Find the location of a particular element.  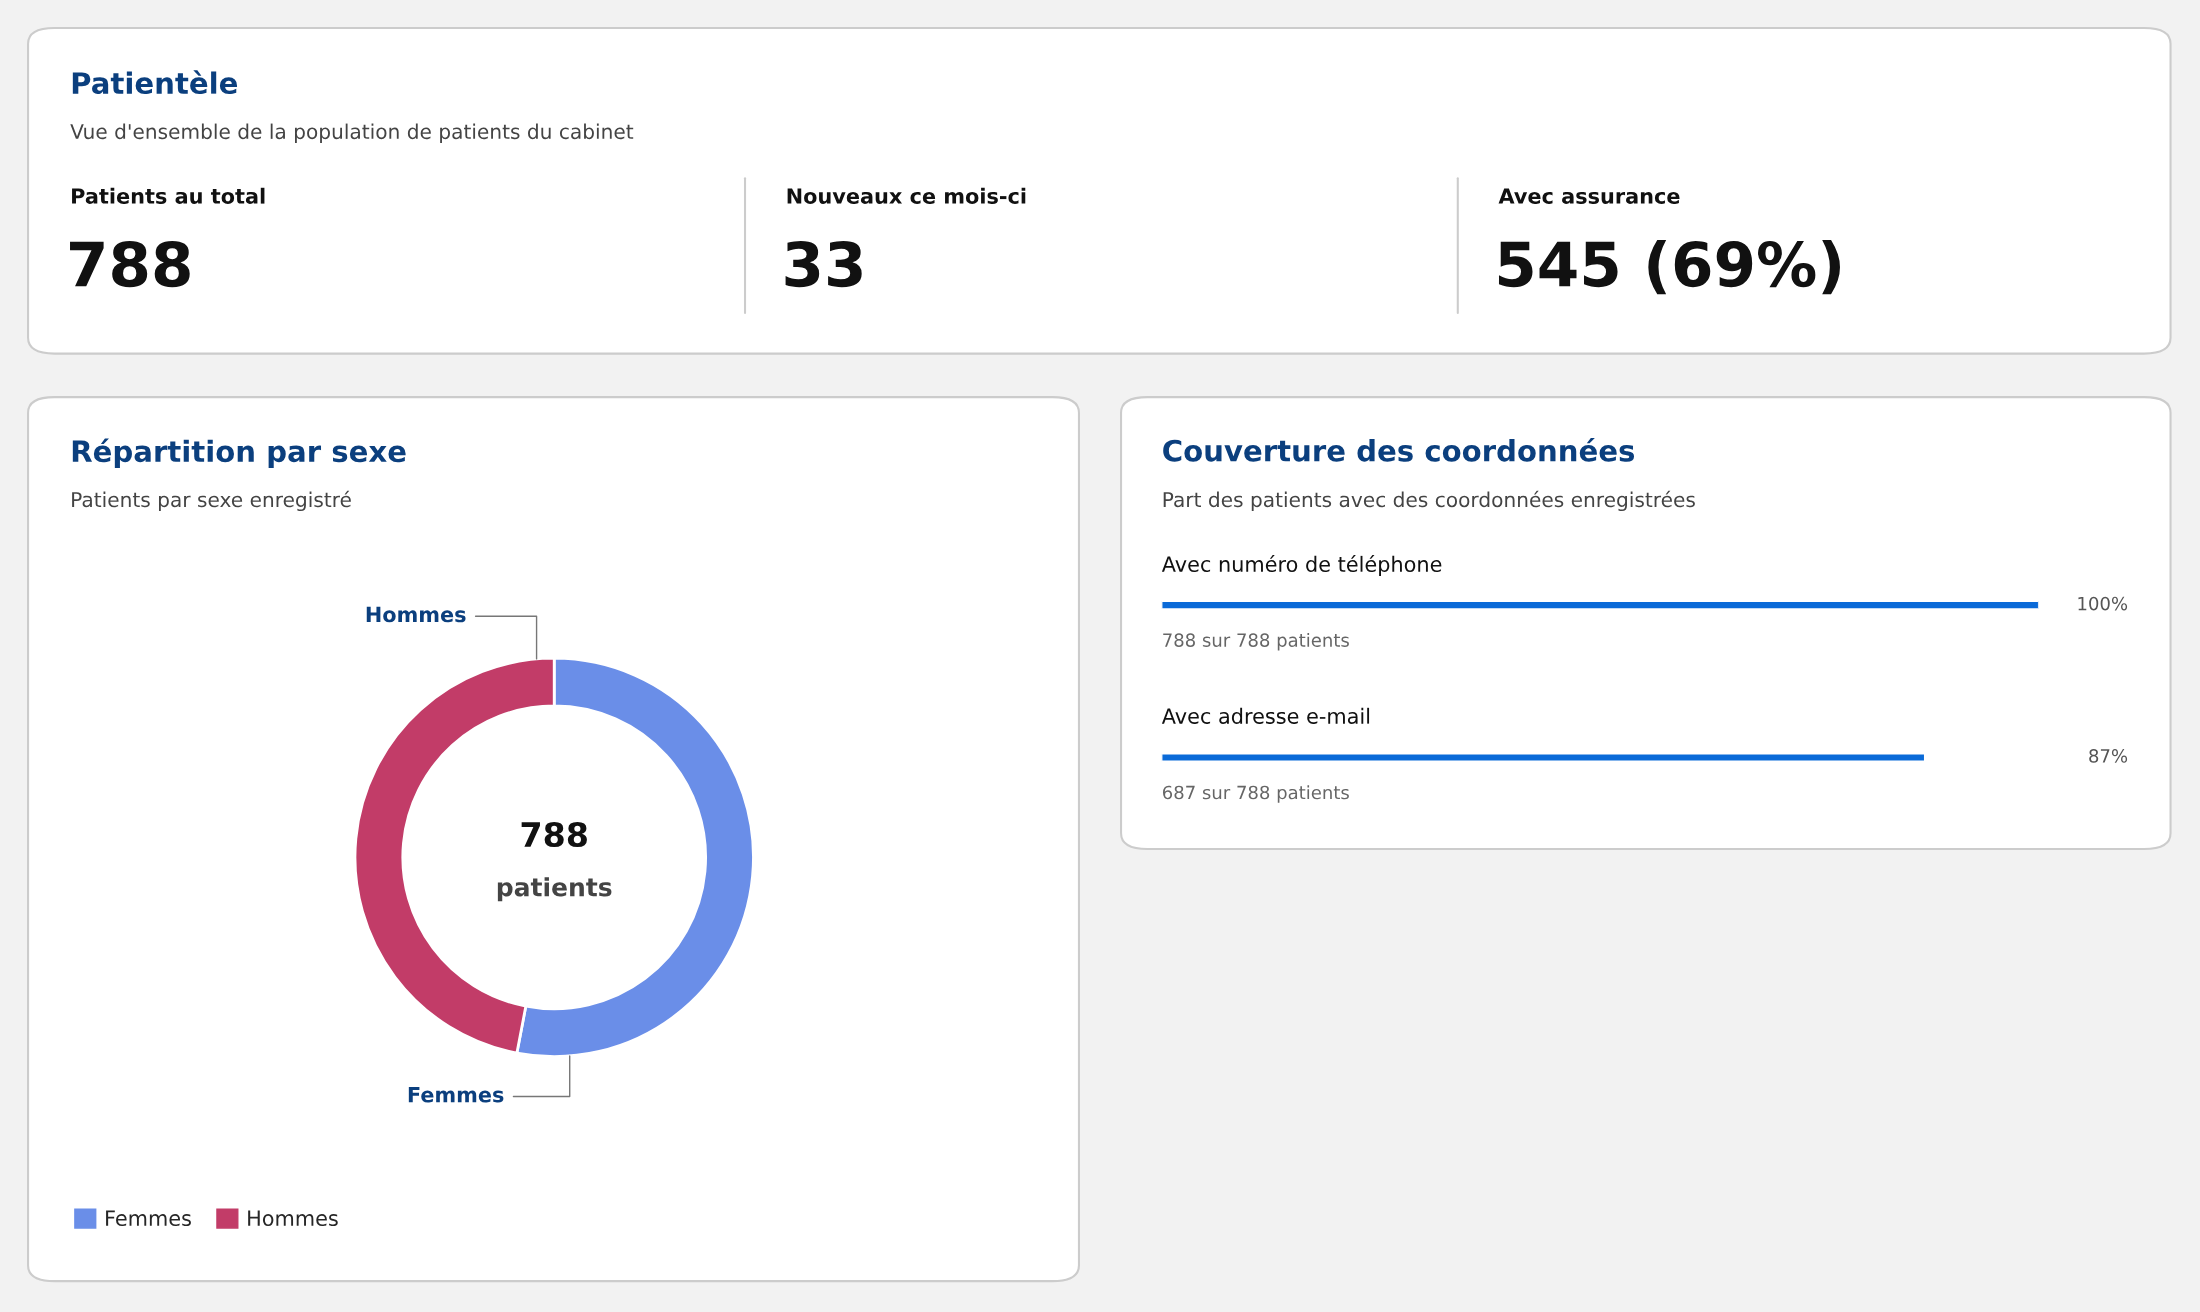

y-tick-label: Avec numéro de téléphone is located at coordinates (1301, 566).